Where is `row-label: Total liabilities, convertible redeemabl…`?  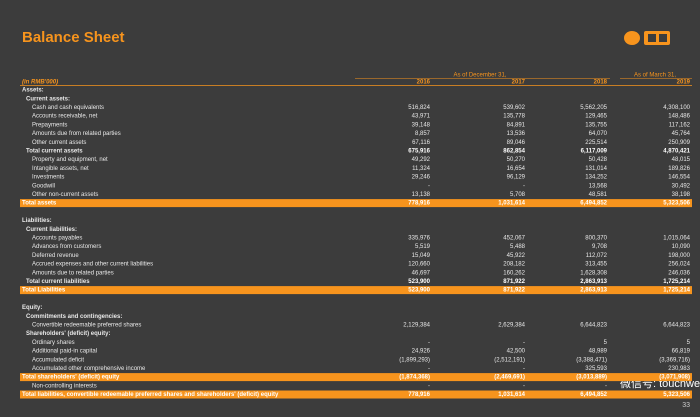 row-label: Total liabilities, convertible redeemabl… is located at coordinates (150, 395).